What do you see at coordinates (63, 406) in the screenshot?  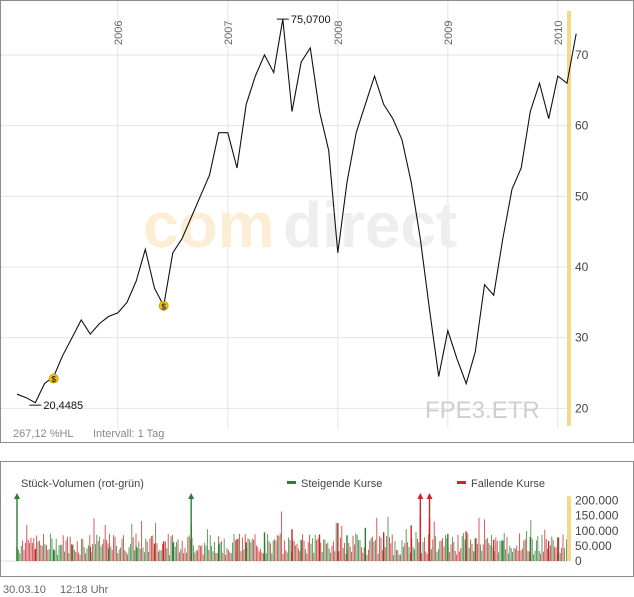 I see `low-label: 20,4485` at bounding box center [63, 406].